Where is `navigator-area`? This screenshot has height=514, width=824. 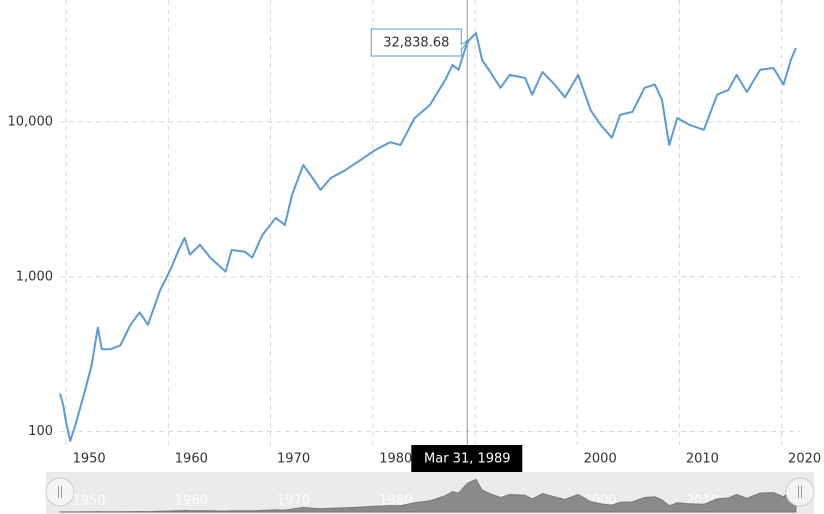
navigator-area is located at coordinates (428, 495).